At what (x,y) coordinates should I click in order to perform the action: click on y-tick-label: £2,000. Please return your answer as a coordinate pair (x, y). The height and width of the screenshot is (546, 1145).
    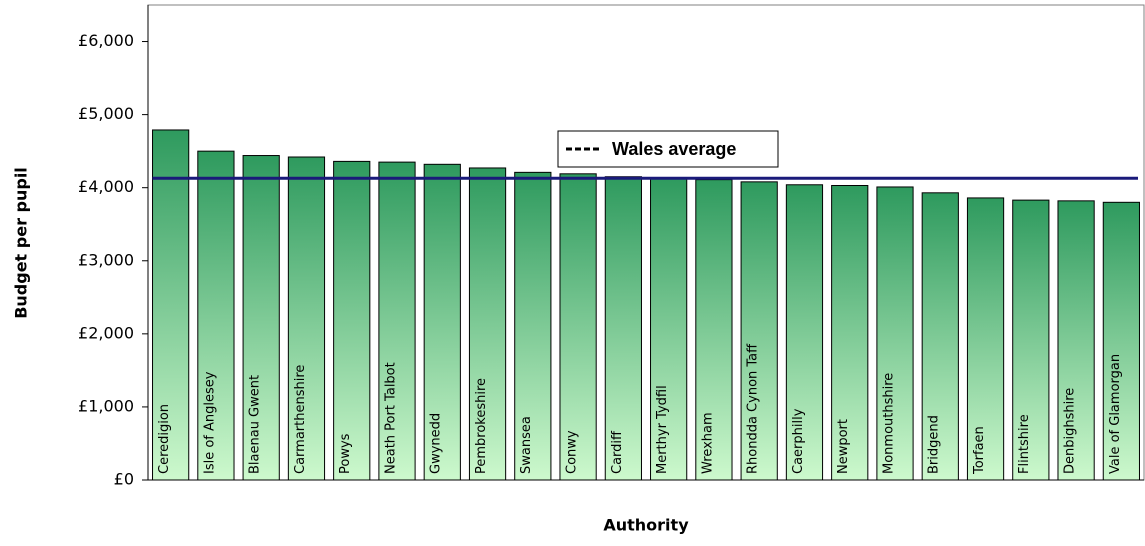
    Looking at the image, I should click on (106, 332).